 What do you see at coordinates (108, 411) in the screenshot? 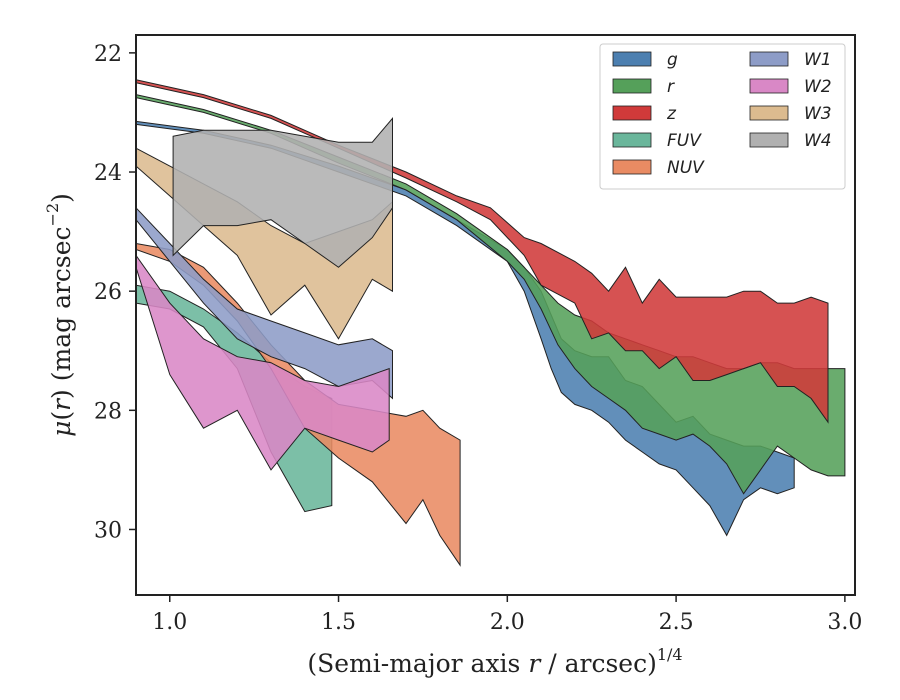
I see `y-tick-label: 28` at bounding box center [108, 411].